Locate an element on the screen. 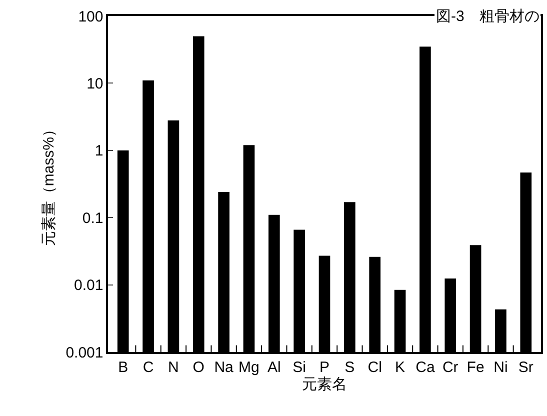  x-tick-label: Mg is located at coordinates (249, 367).